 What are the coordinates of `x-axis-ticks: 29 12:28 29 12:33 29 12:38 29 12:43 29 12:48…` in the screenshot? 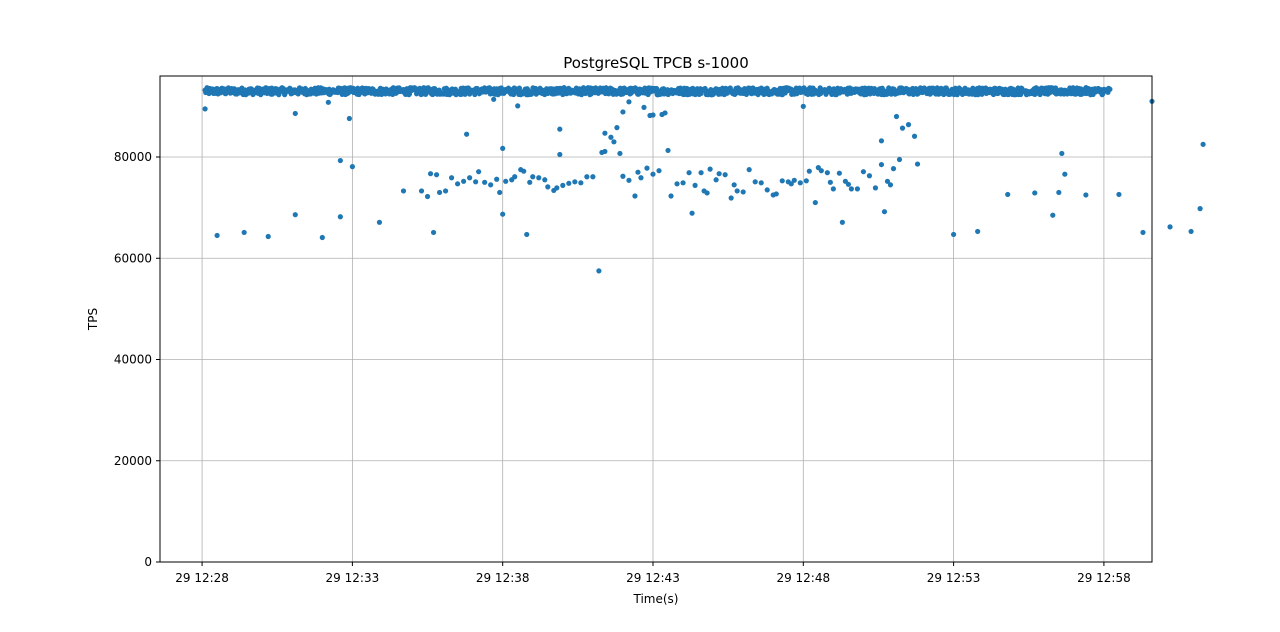 It's located at (653, 573).